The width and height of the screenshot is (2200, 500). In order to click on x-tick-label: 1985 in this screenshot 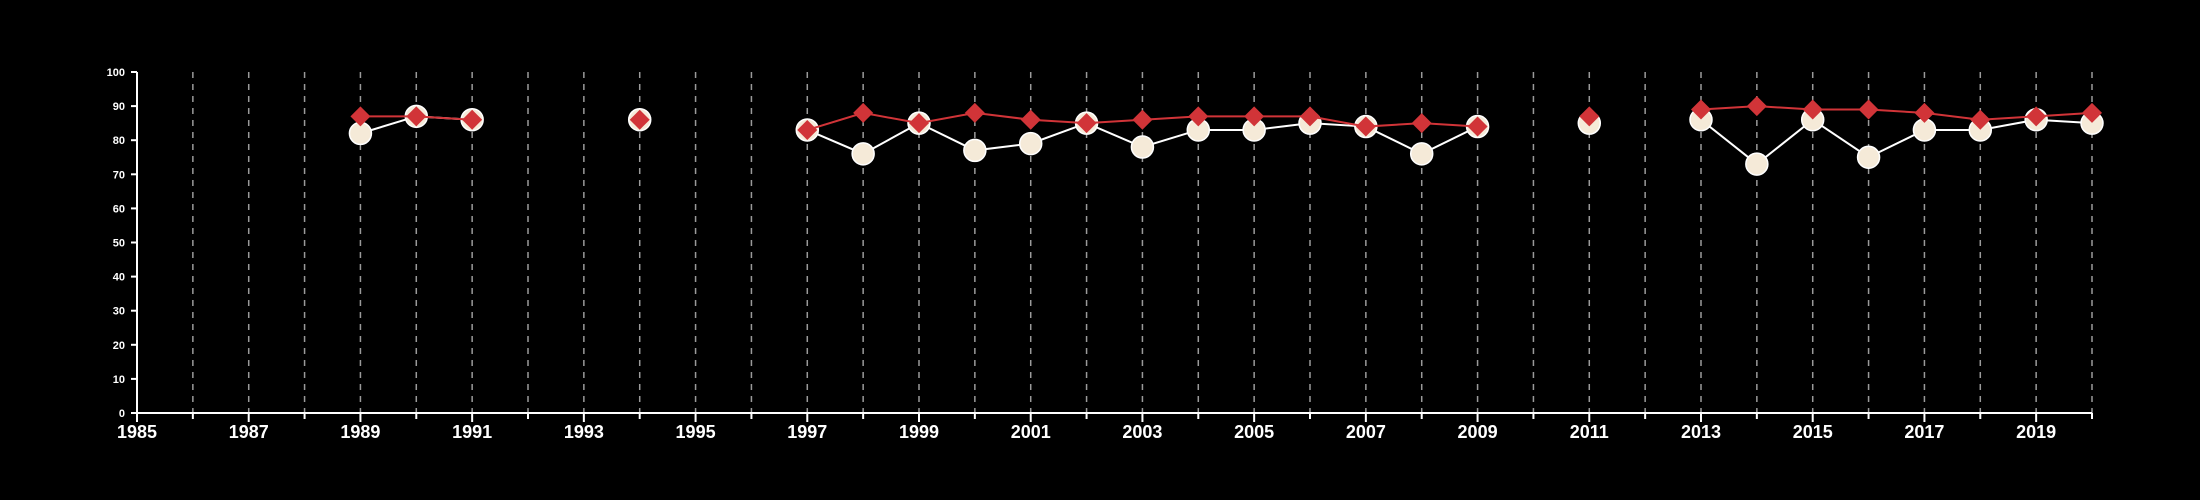, I will do `click(137, 432)`.